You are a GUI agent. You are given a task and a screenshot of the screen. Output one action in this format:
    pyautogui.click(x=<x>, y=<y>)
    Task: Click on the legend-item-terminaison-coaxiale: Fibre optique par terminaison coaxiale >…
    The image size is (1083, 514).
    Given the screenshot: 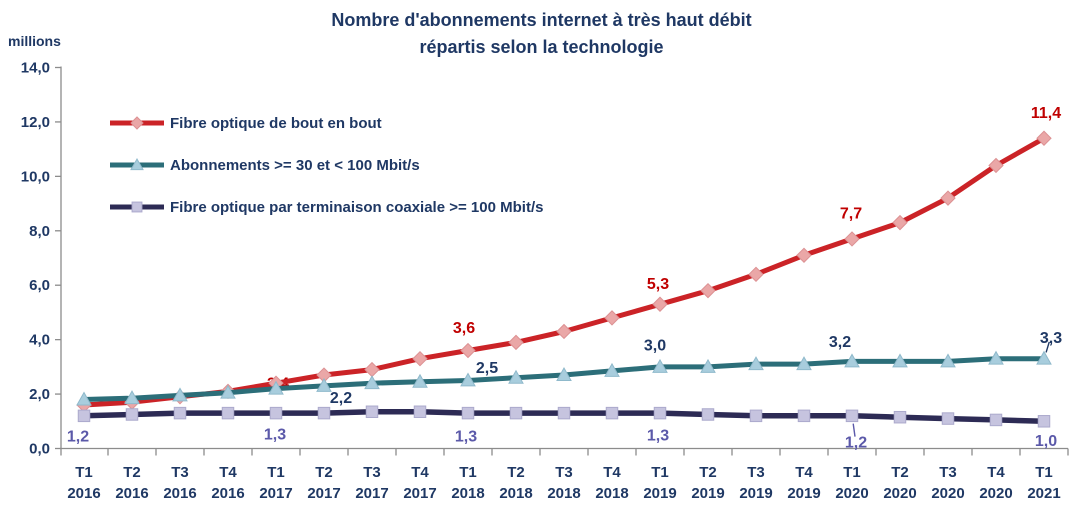 What is the action you would take?
    pyautogui.click(x=325, y=207)
    